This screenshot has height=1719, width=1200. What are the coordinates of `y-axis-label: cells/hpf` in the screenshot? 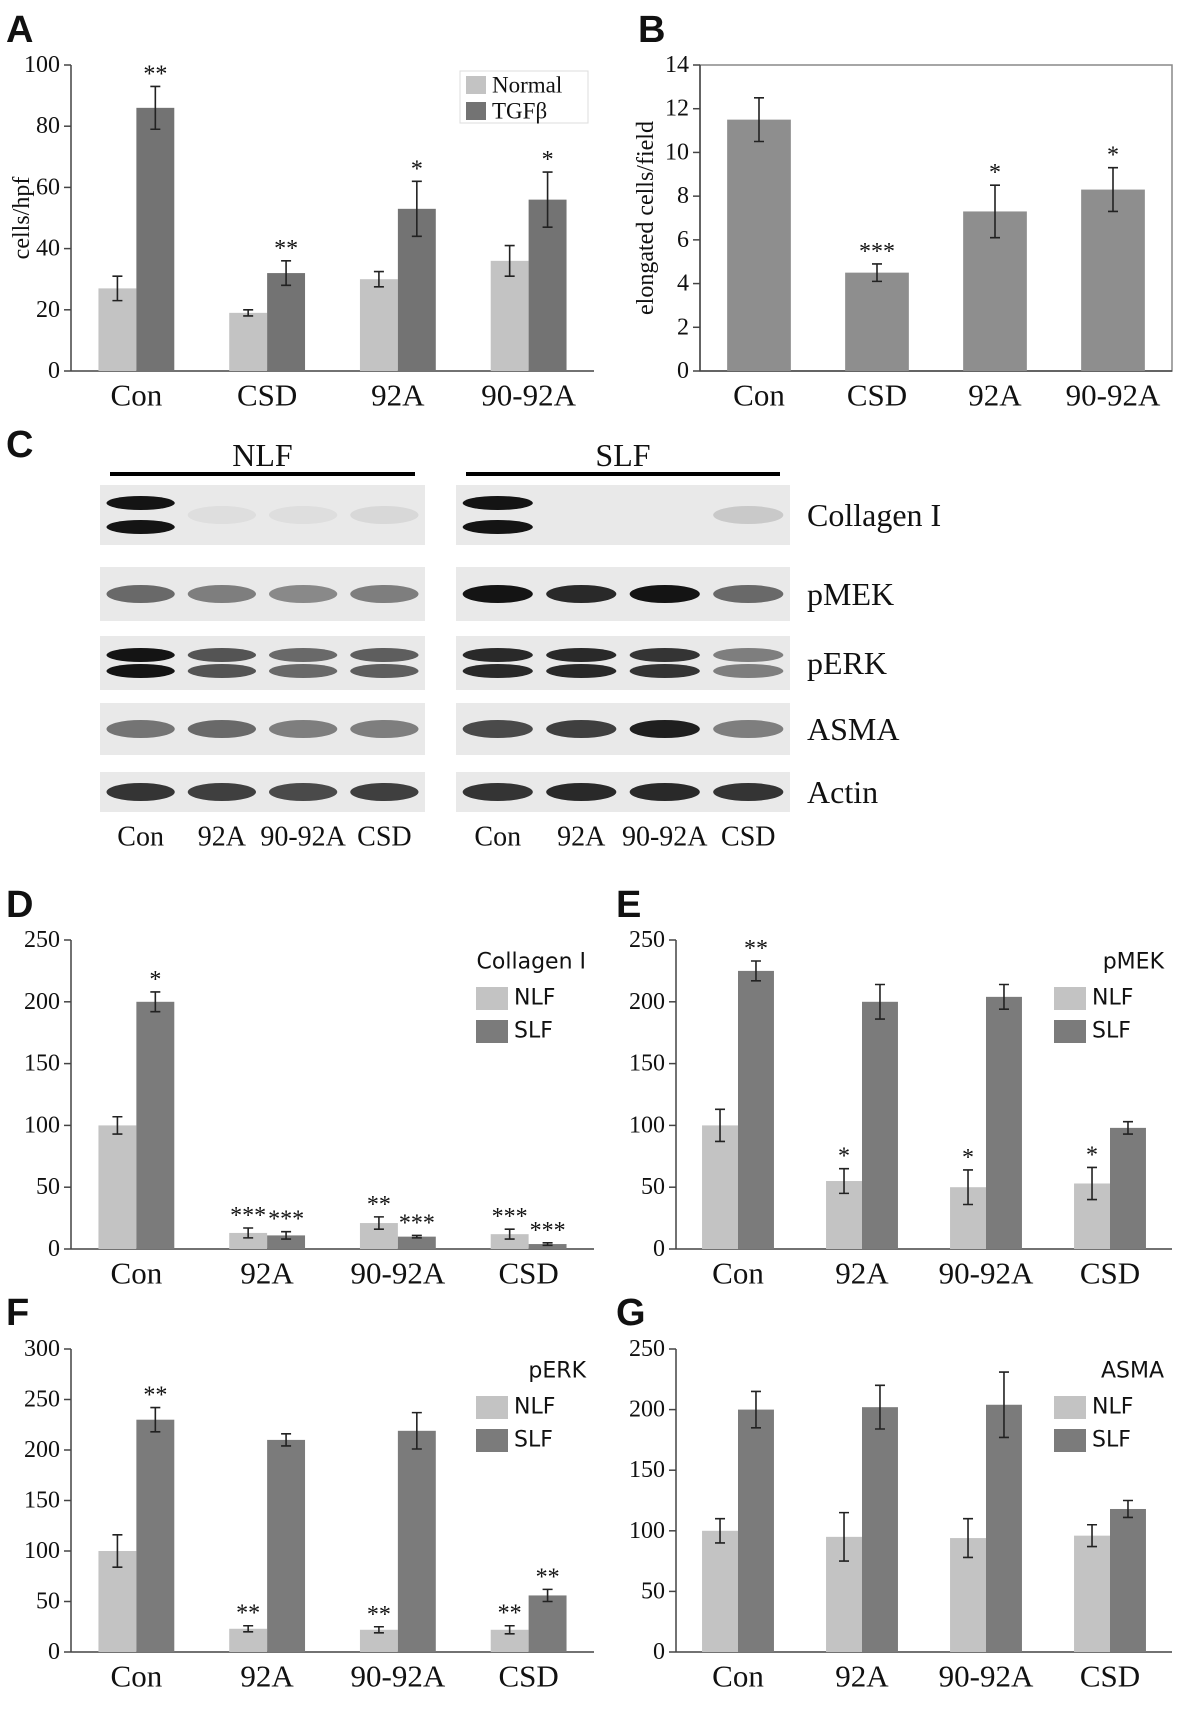 It's located at (22, 218).